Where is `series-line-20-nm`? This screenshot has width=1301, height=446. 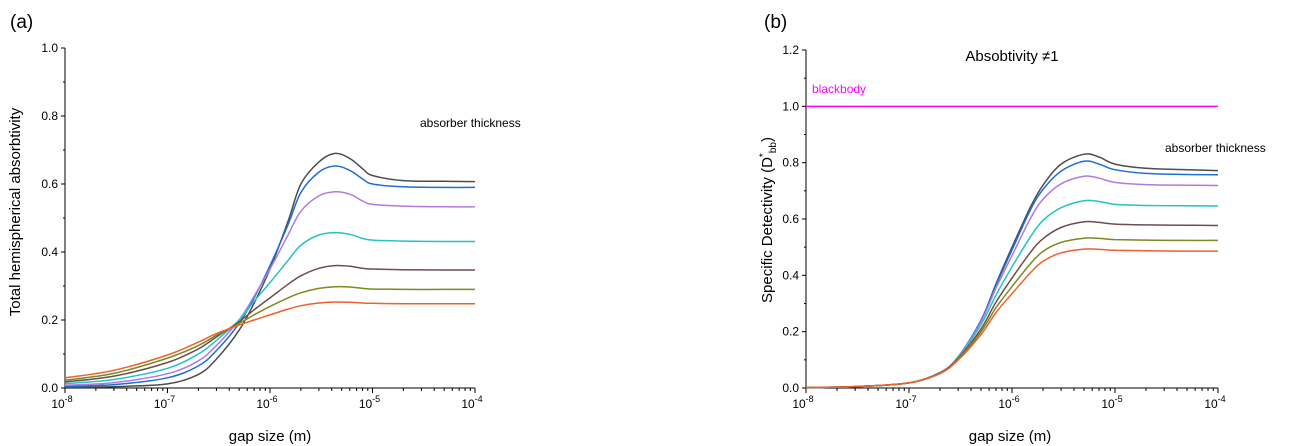
series-line-20-nm is located at coordinates (269, 308).